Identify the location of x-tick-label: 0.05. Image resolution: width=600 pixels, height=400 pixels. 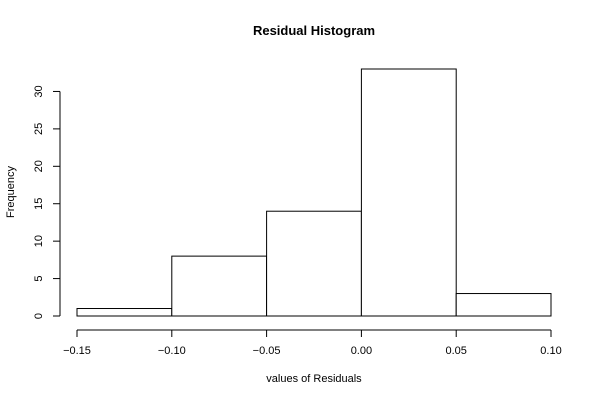
(455, 351).